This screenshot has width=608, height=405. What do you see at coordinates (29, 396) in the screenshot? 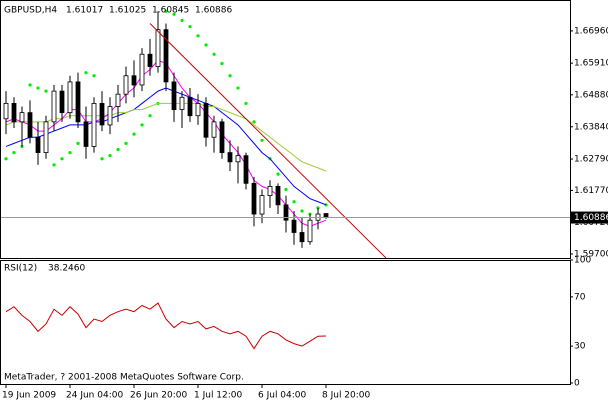
I see `x-tick-label: 19 Jun 2009` at bounding box center [29, 396].